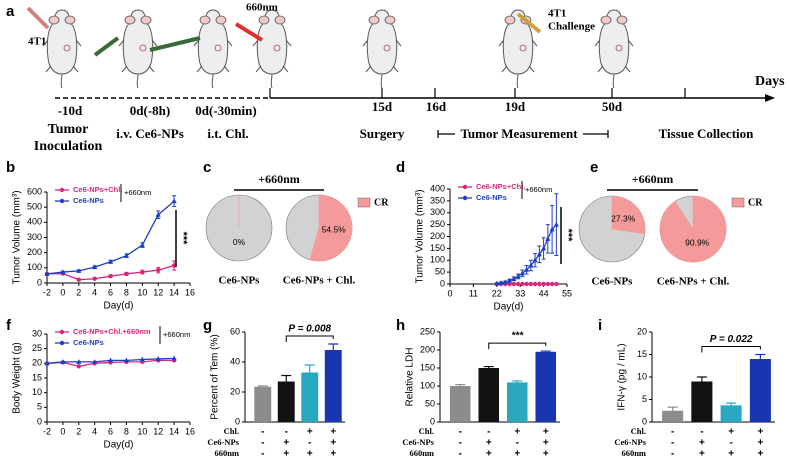 This screenshot has width=789, height=473. I want to click on legend-label: CR, so click(755, 202).